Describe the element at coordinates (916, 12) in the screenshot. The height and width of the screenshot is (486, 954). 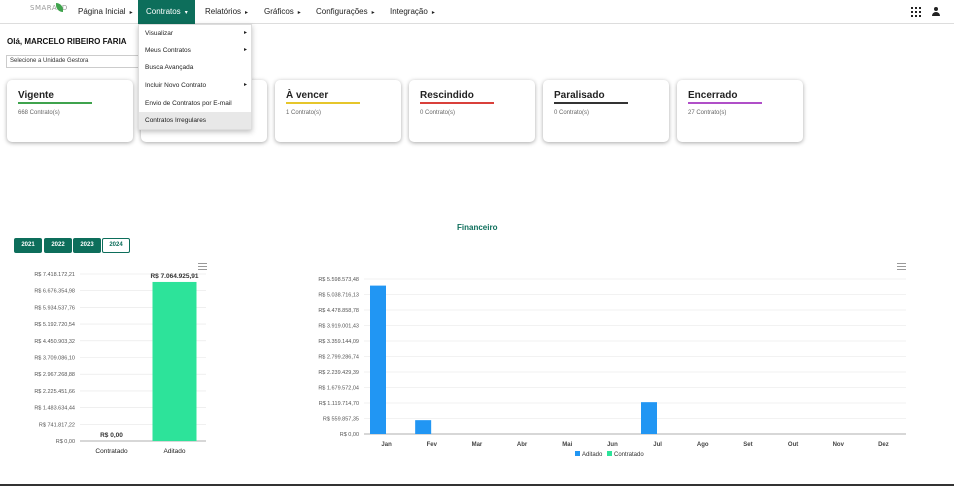
I see `apps-grid-icon` at that location.